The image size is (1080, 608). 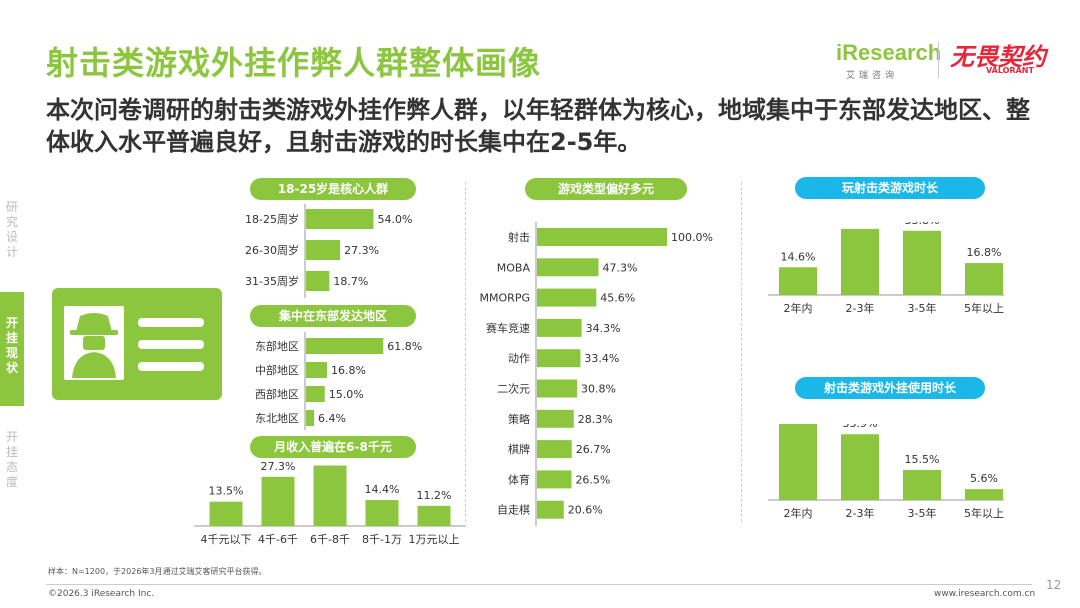 I want to click on data-label: 47.3%, so click(x=619, y=267).